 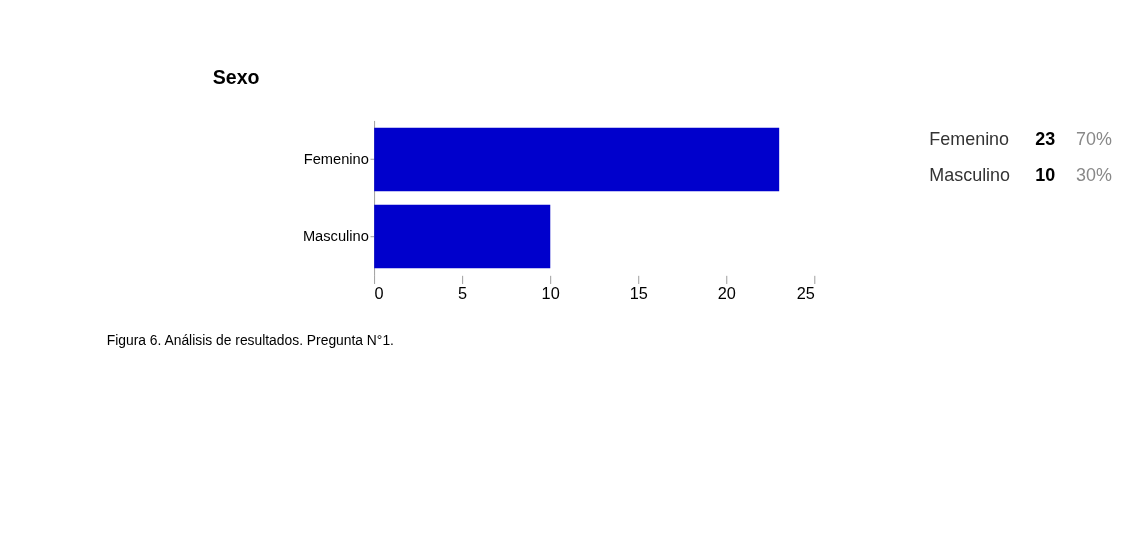 What do you see at coordinates (638, 292) in the screenshot?
I see `x-tick-label: 15` at bounding box center [638, 292].